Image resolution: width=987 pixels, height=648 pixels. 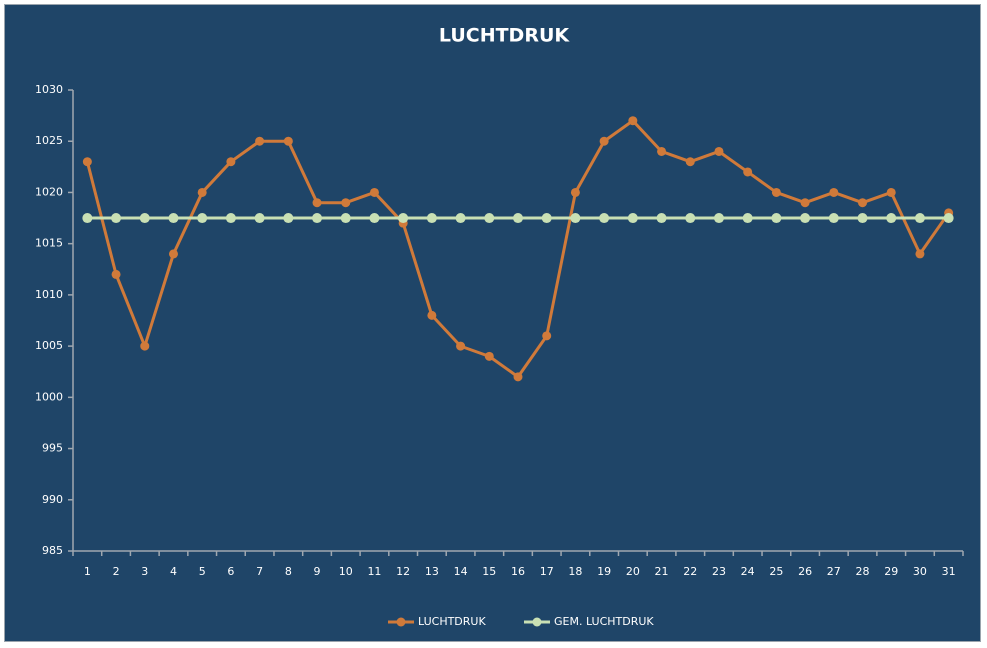 I want to click on x-tick-label: 3, so click(x=144, y=571).